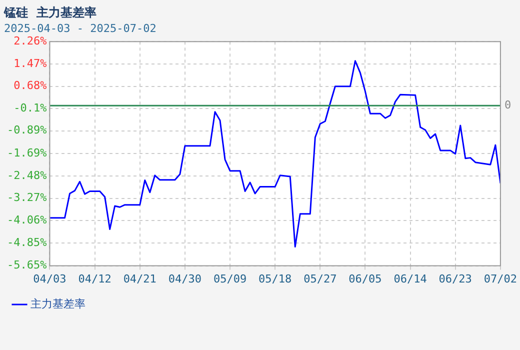  I want to click on y-tick-label: -4.06%, so click(27, 220).